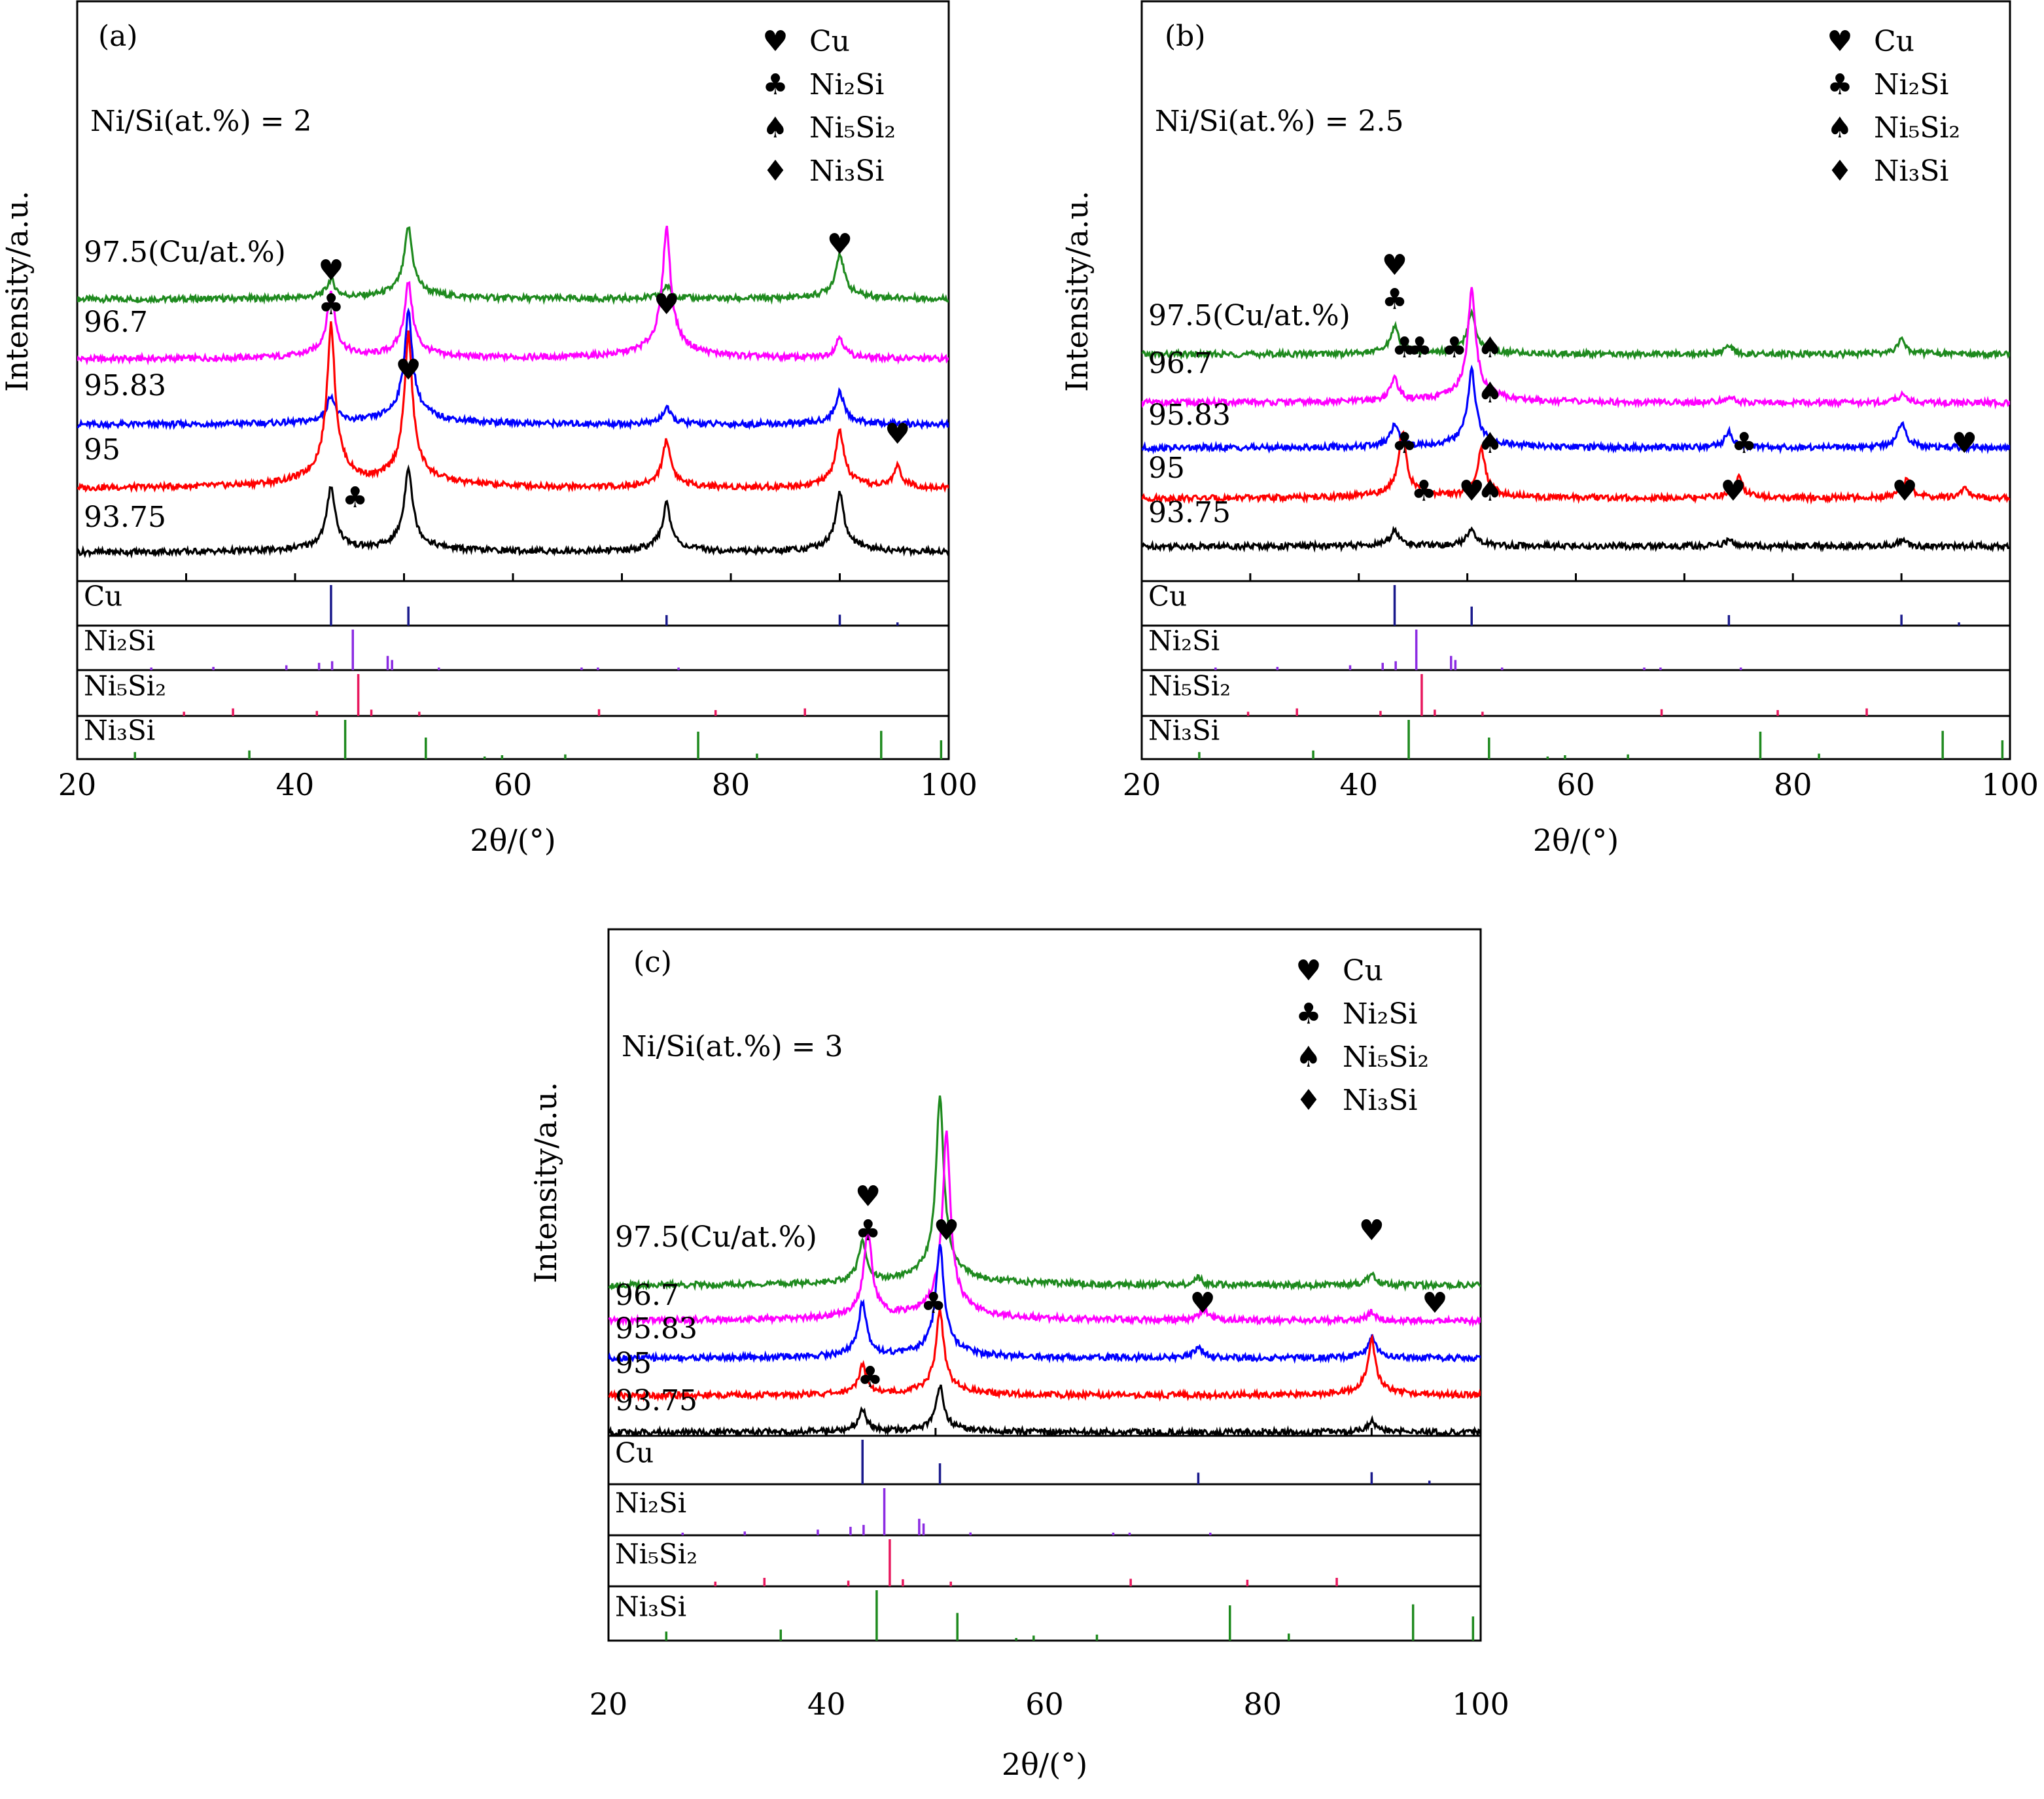 This screenshot has height=1799, width=2044. I want to click on series-label: 95.83, so click(125, 385).